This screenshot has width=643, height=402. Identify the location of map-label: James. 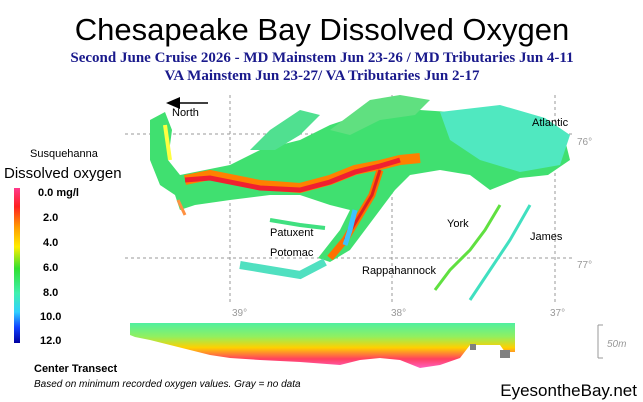
(546, 237).